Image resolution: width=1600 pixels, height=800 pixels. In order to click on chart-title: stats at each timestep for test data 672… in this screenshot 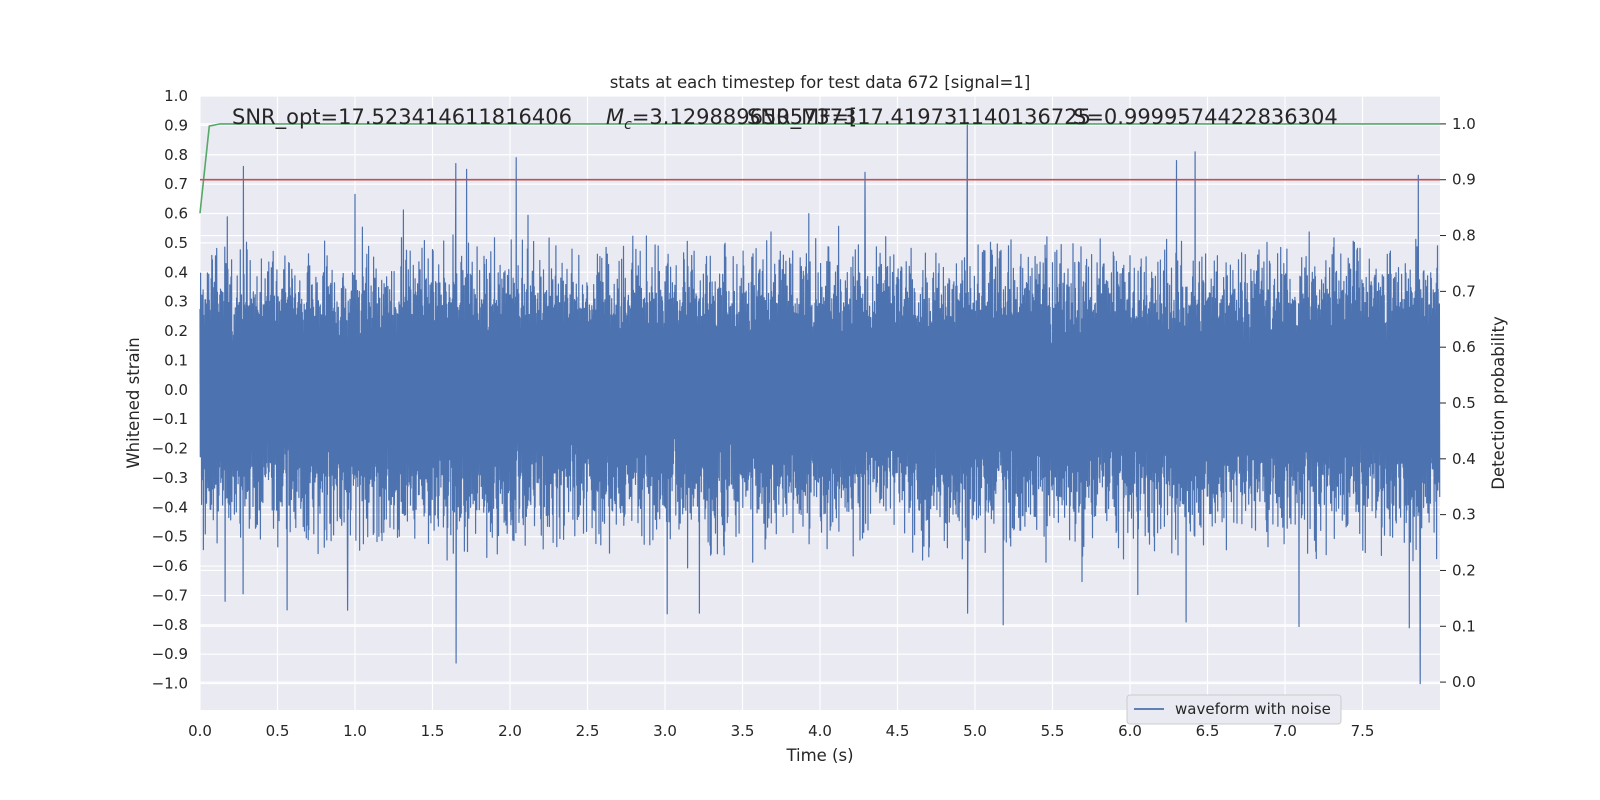, I will do `click(820, 82)`.